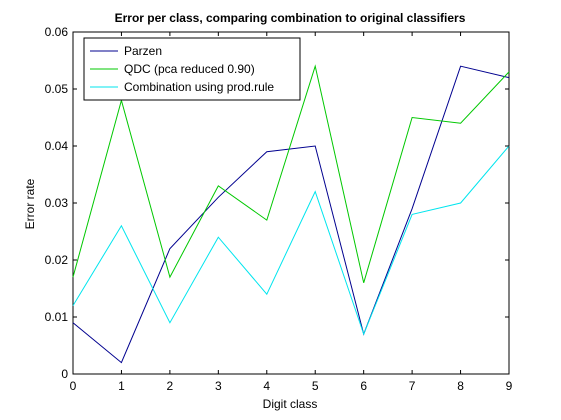  I want to click on y-tick-label: 0.06, so click(57, 32).